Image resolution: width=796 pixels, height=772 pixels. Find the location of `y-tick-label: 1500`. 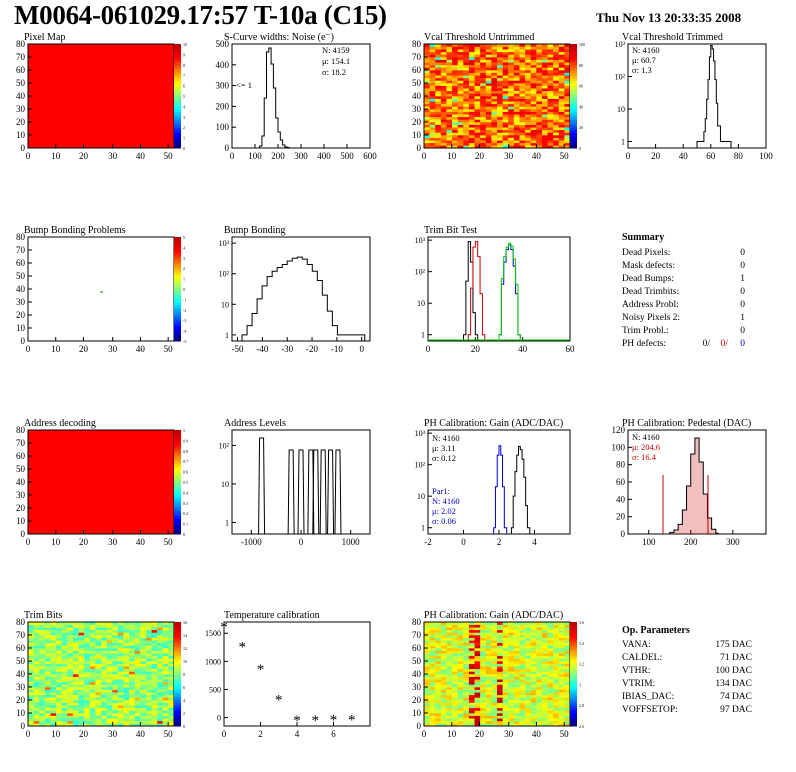

y-tick-label: 1500 is located at coordinates (213, 633).